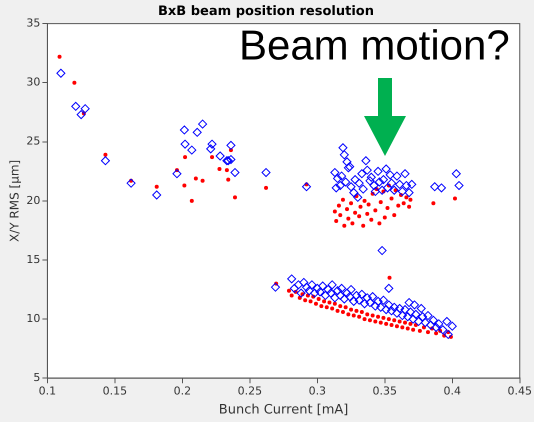 The image size is (534, 422). I want to click on x-tick-label: 0.25, so click(250, 391).